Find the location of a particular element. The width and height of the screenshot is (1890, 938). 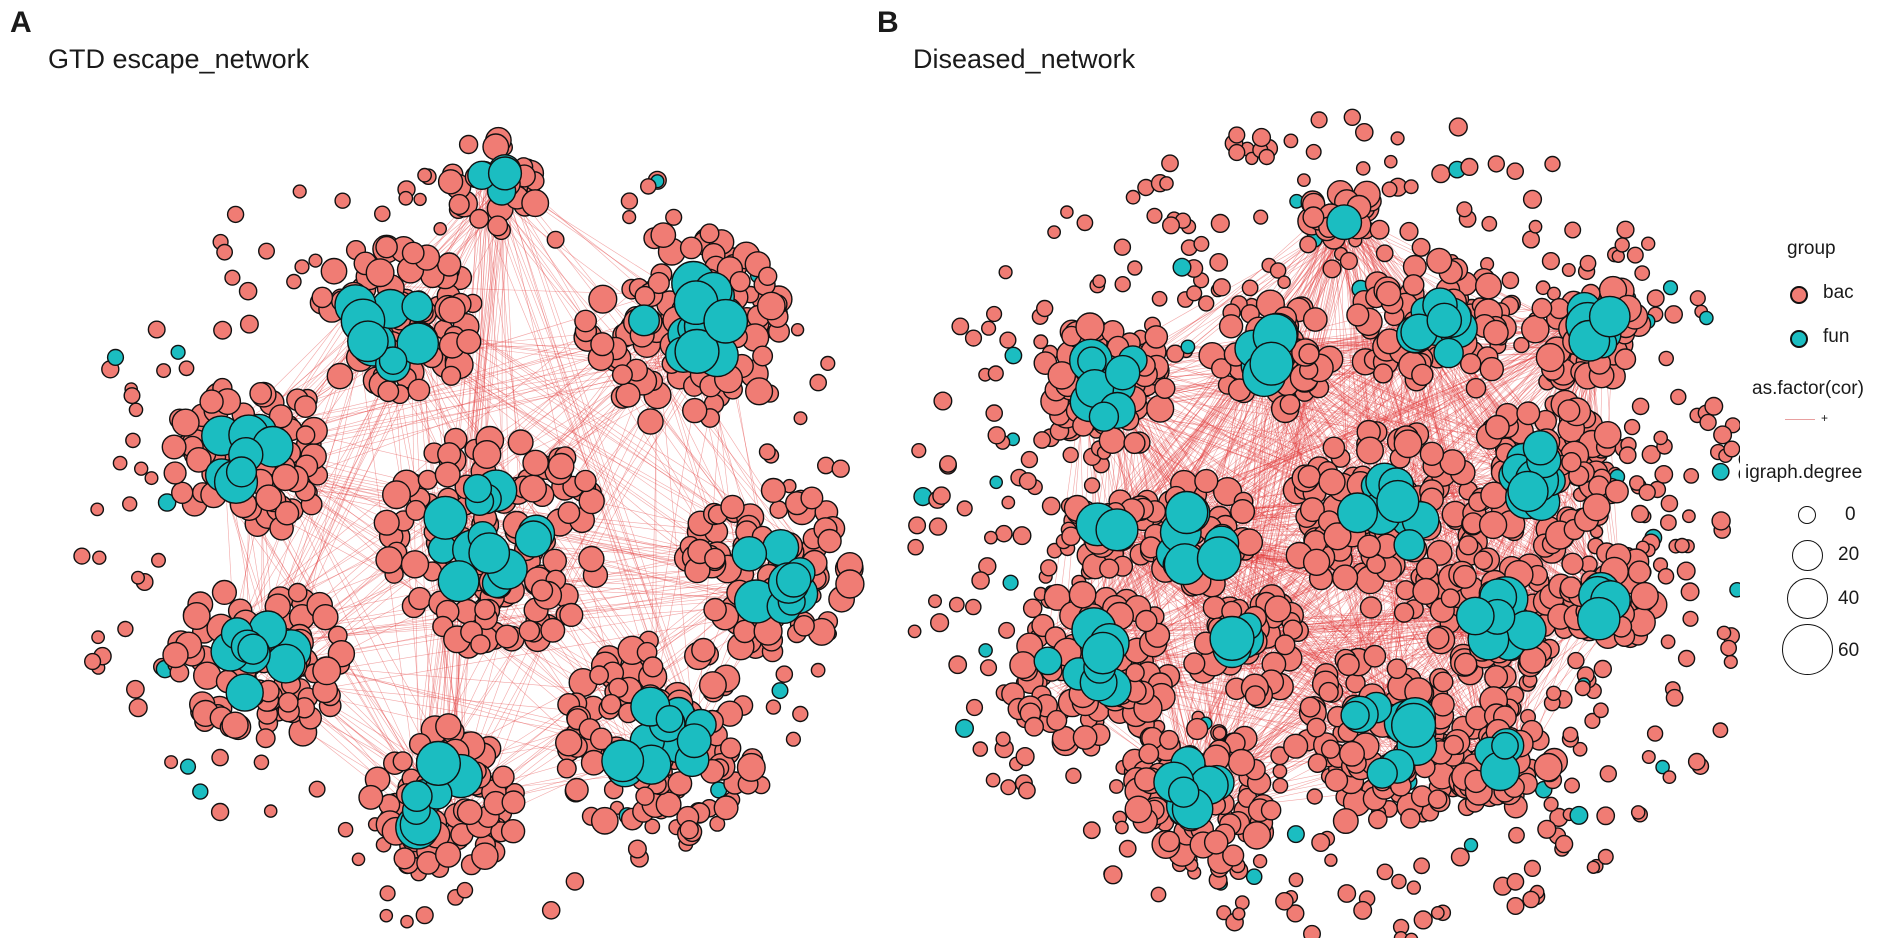

legend-edge-swatch is located at coordinates (1800, 419).